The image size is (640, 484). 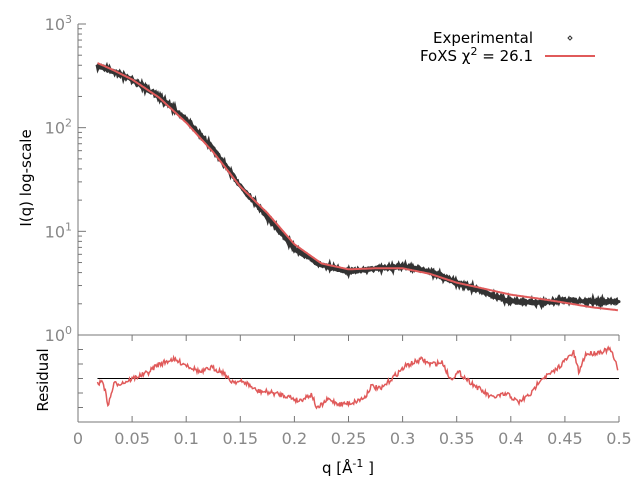 What do you see at coordinates (132, 438) in the screenshot?
I see `x-tick-label: 0.05` at bounding box center [132, 438].